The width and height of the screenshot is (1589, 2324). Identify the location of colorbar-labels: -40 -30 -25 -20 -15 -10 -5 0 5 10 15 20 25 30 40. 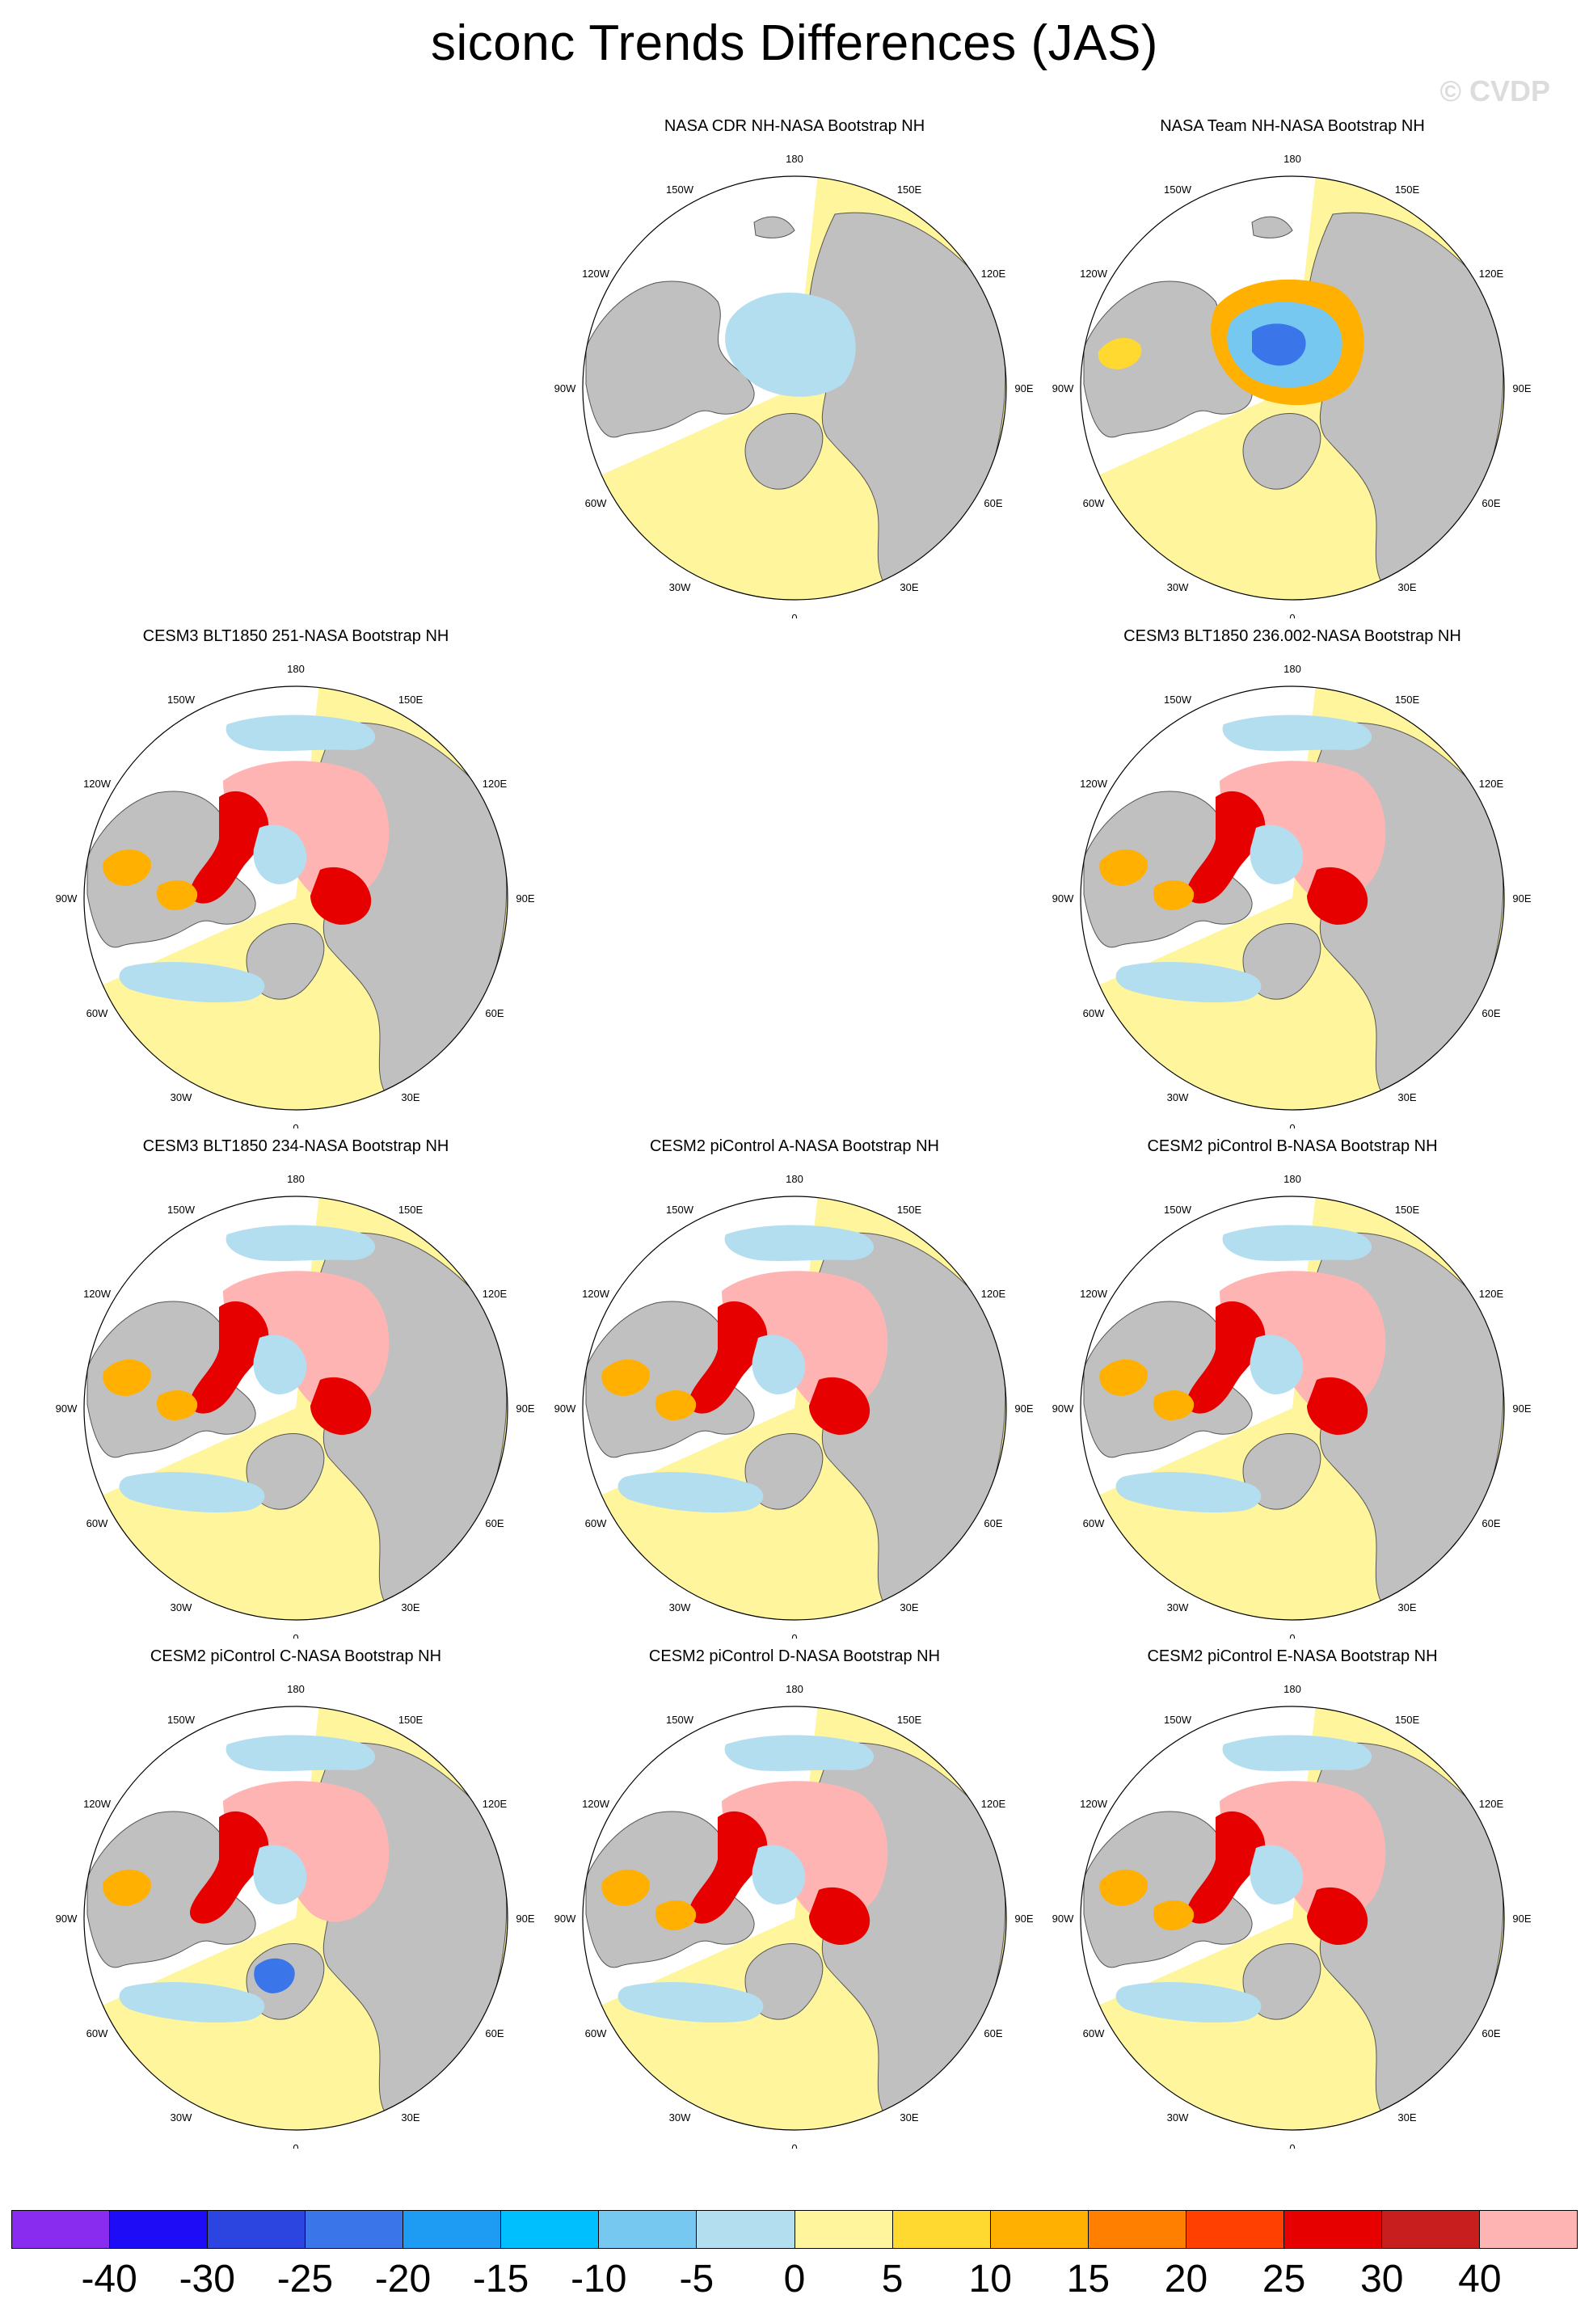
(794, 2281).